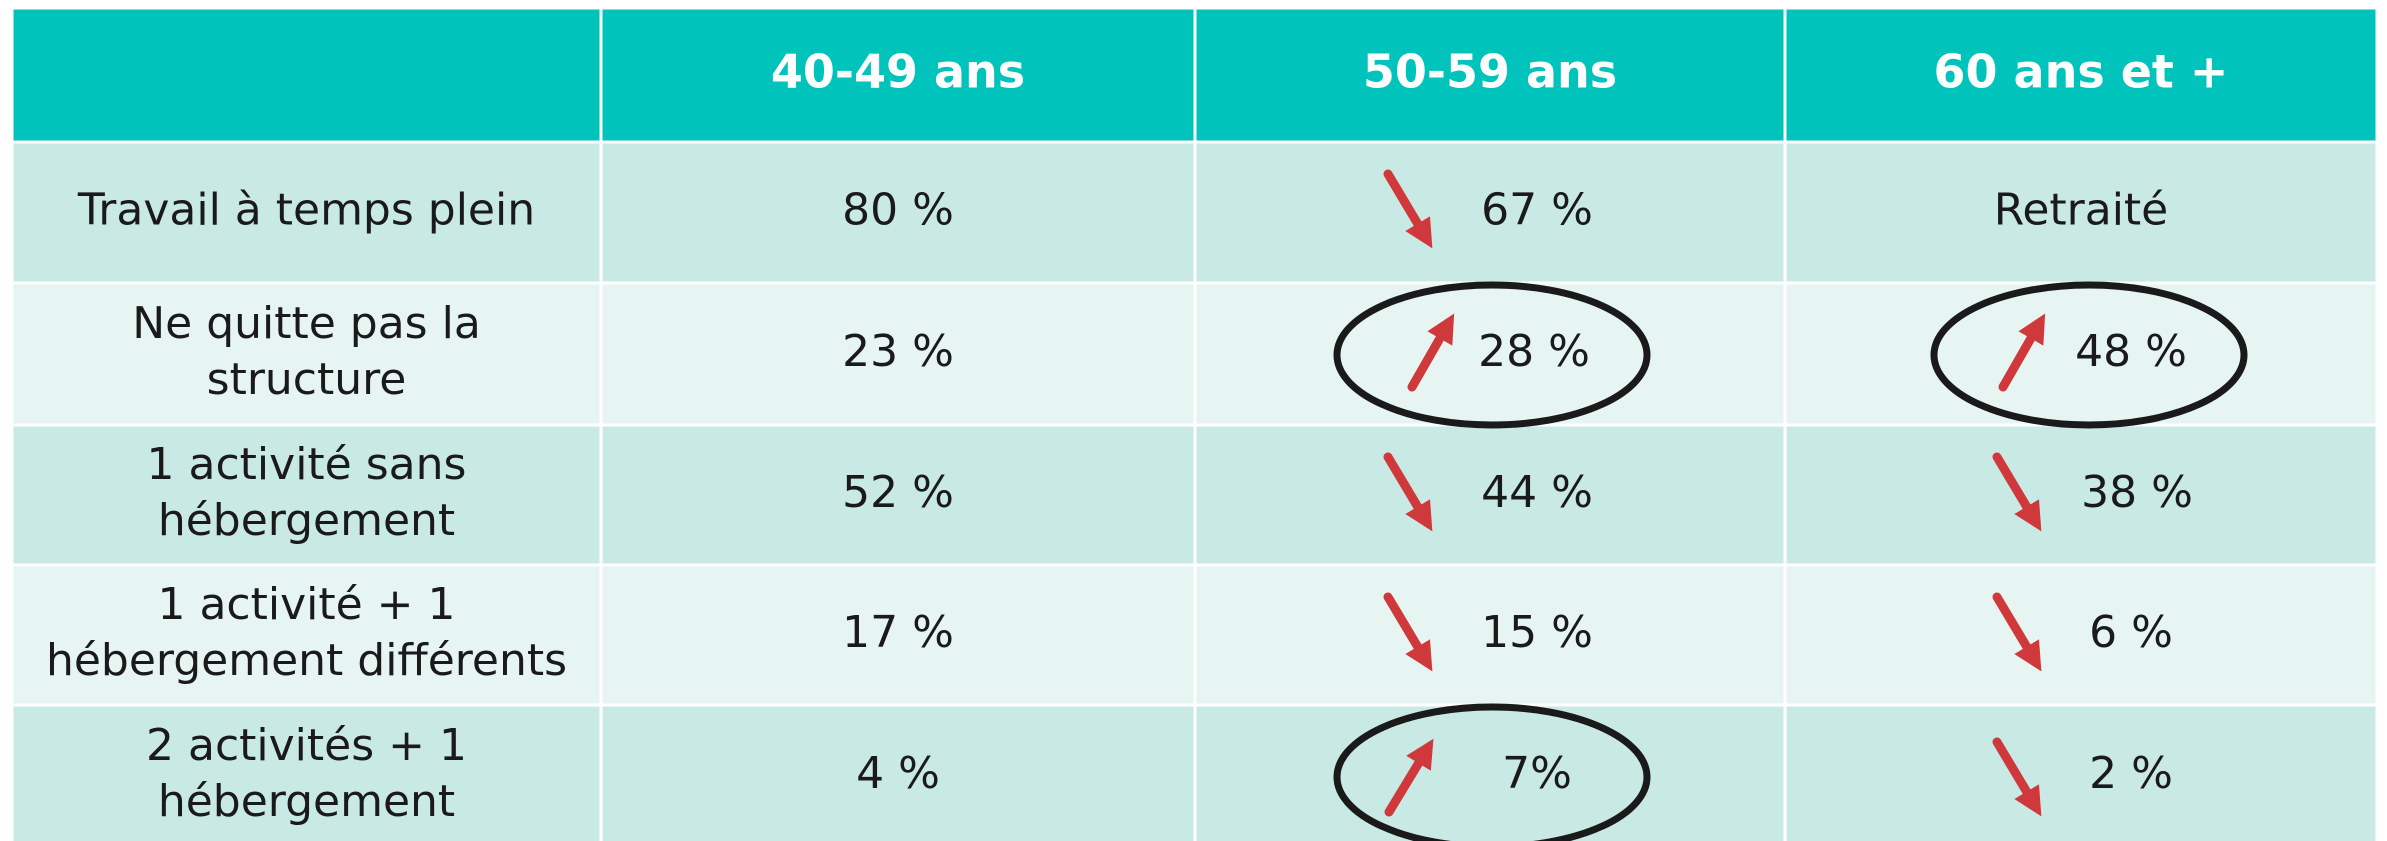 The height and width of the screenshot is (841, 2387). What do you see at coordinates (898, 632) in the screenshot?
I see `cell-value: 17 %` at bounding box center [898, 632].